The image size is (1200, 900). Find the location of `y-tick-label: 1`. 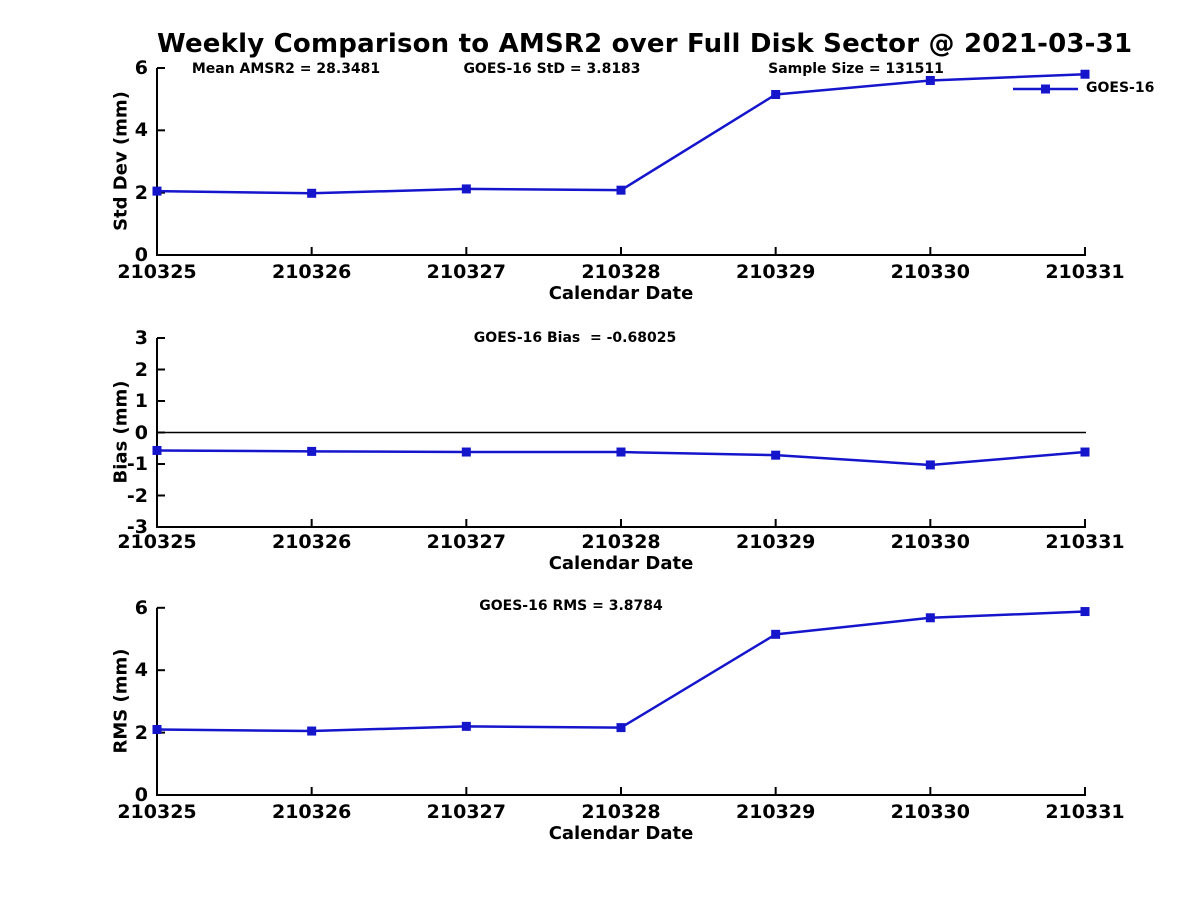

y-tick-label: 1 is located at coordinates (141, 401).